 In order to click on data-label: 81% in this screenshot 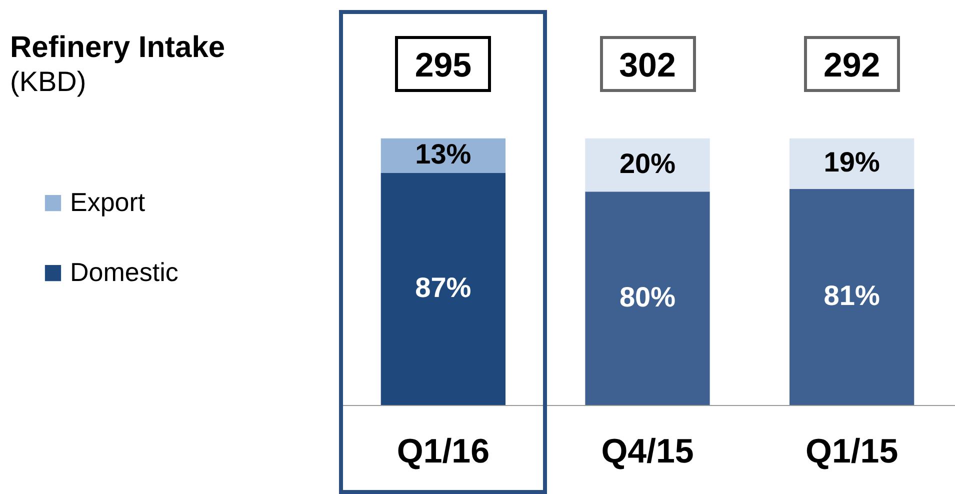, I will do `click(852, 295)`.